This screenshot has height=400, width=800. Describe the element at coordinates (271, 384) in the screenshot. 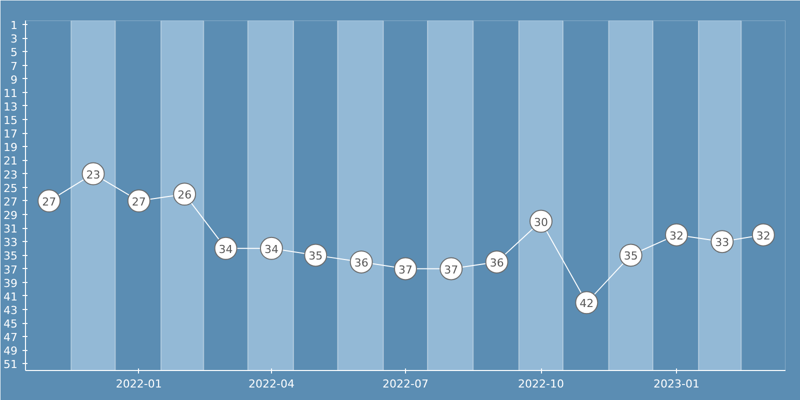

I see `x-tick-label: 2022-04` at that location.